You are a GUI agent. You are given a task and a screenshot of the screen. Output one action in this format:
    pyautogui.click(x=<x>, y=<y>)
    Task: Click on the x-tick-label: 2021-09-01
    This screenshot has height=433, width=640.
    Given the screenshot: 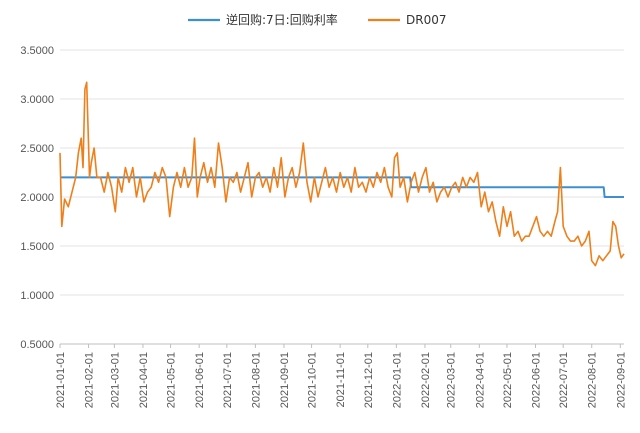 What is the action you would take?
    pyautogui.click(x=285, y=380)
    